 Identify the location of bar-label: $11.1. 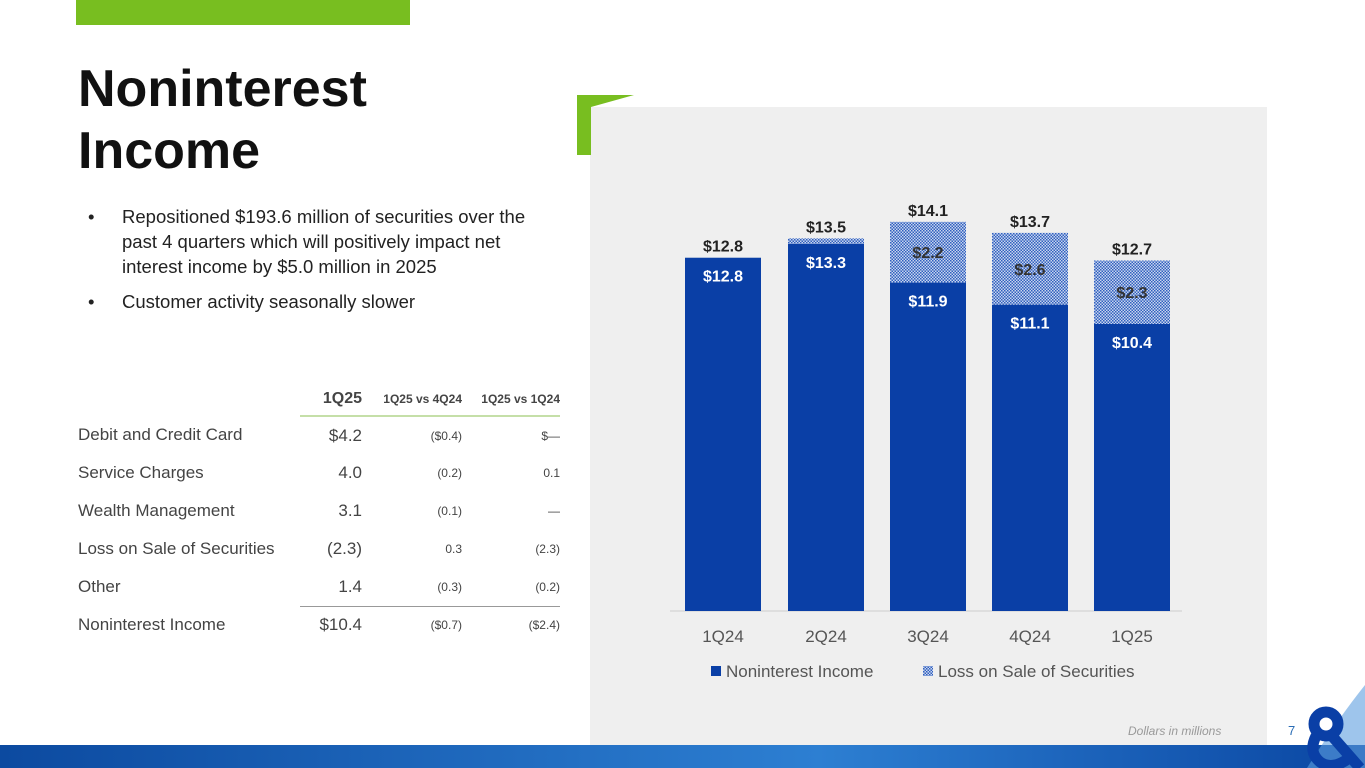
(1029, 324).